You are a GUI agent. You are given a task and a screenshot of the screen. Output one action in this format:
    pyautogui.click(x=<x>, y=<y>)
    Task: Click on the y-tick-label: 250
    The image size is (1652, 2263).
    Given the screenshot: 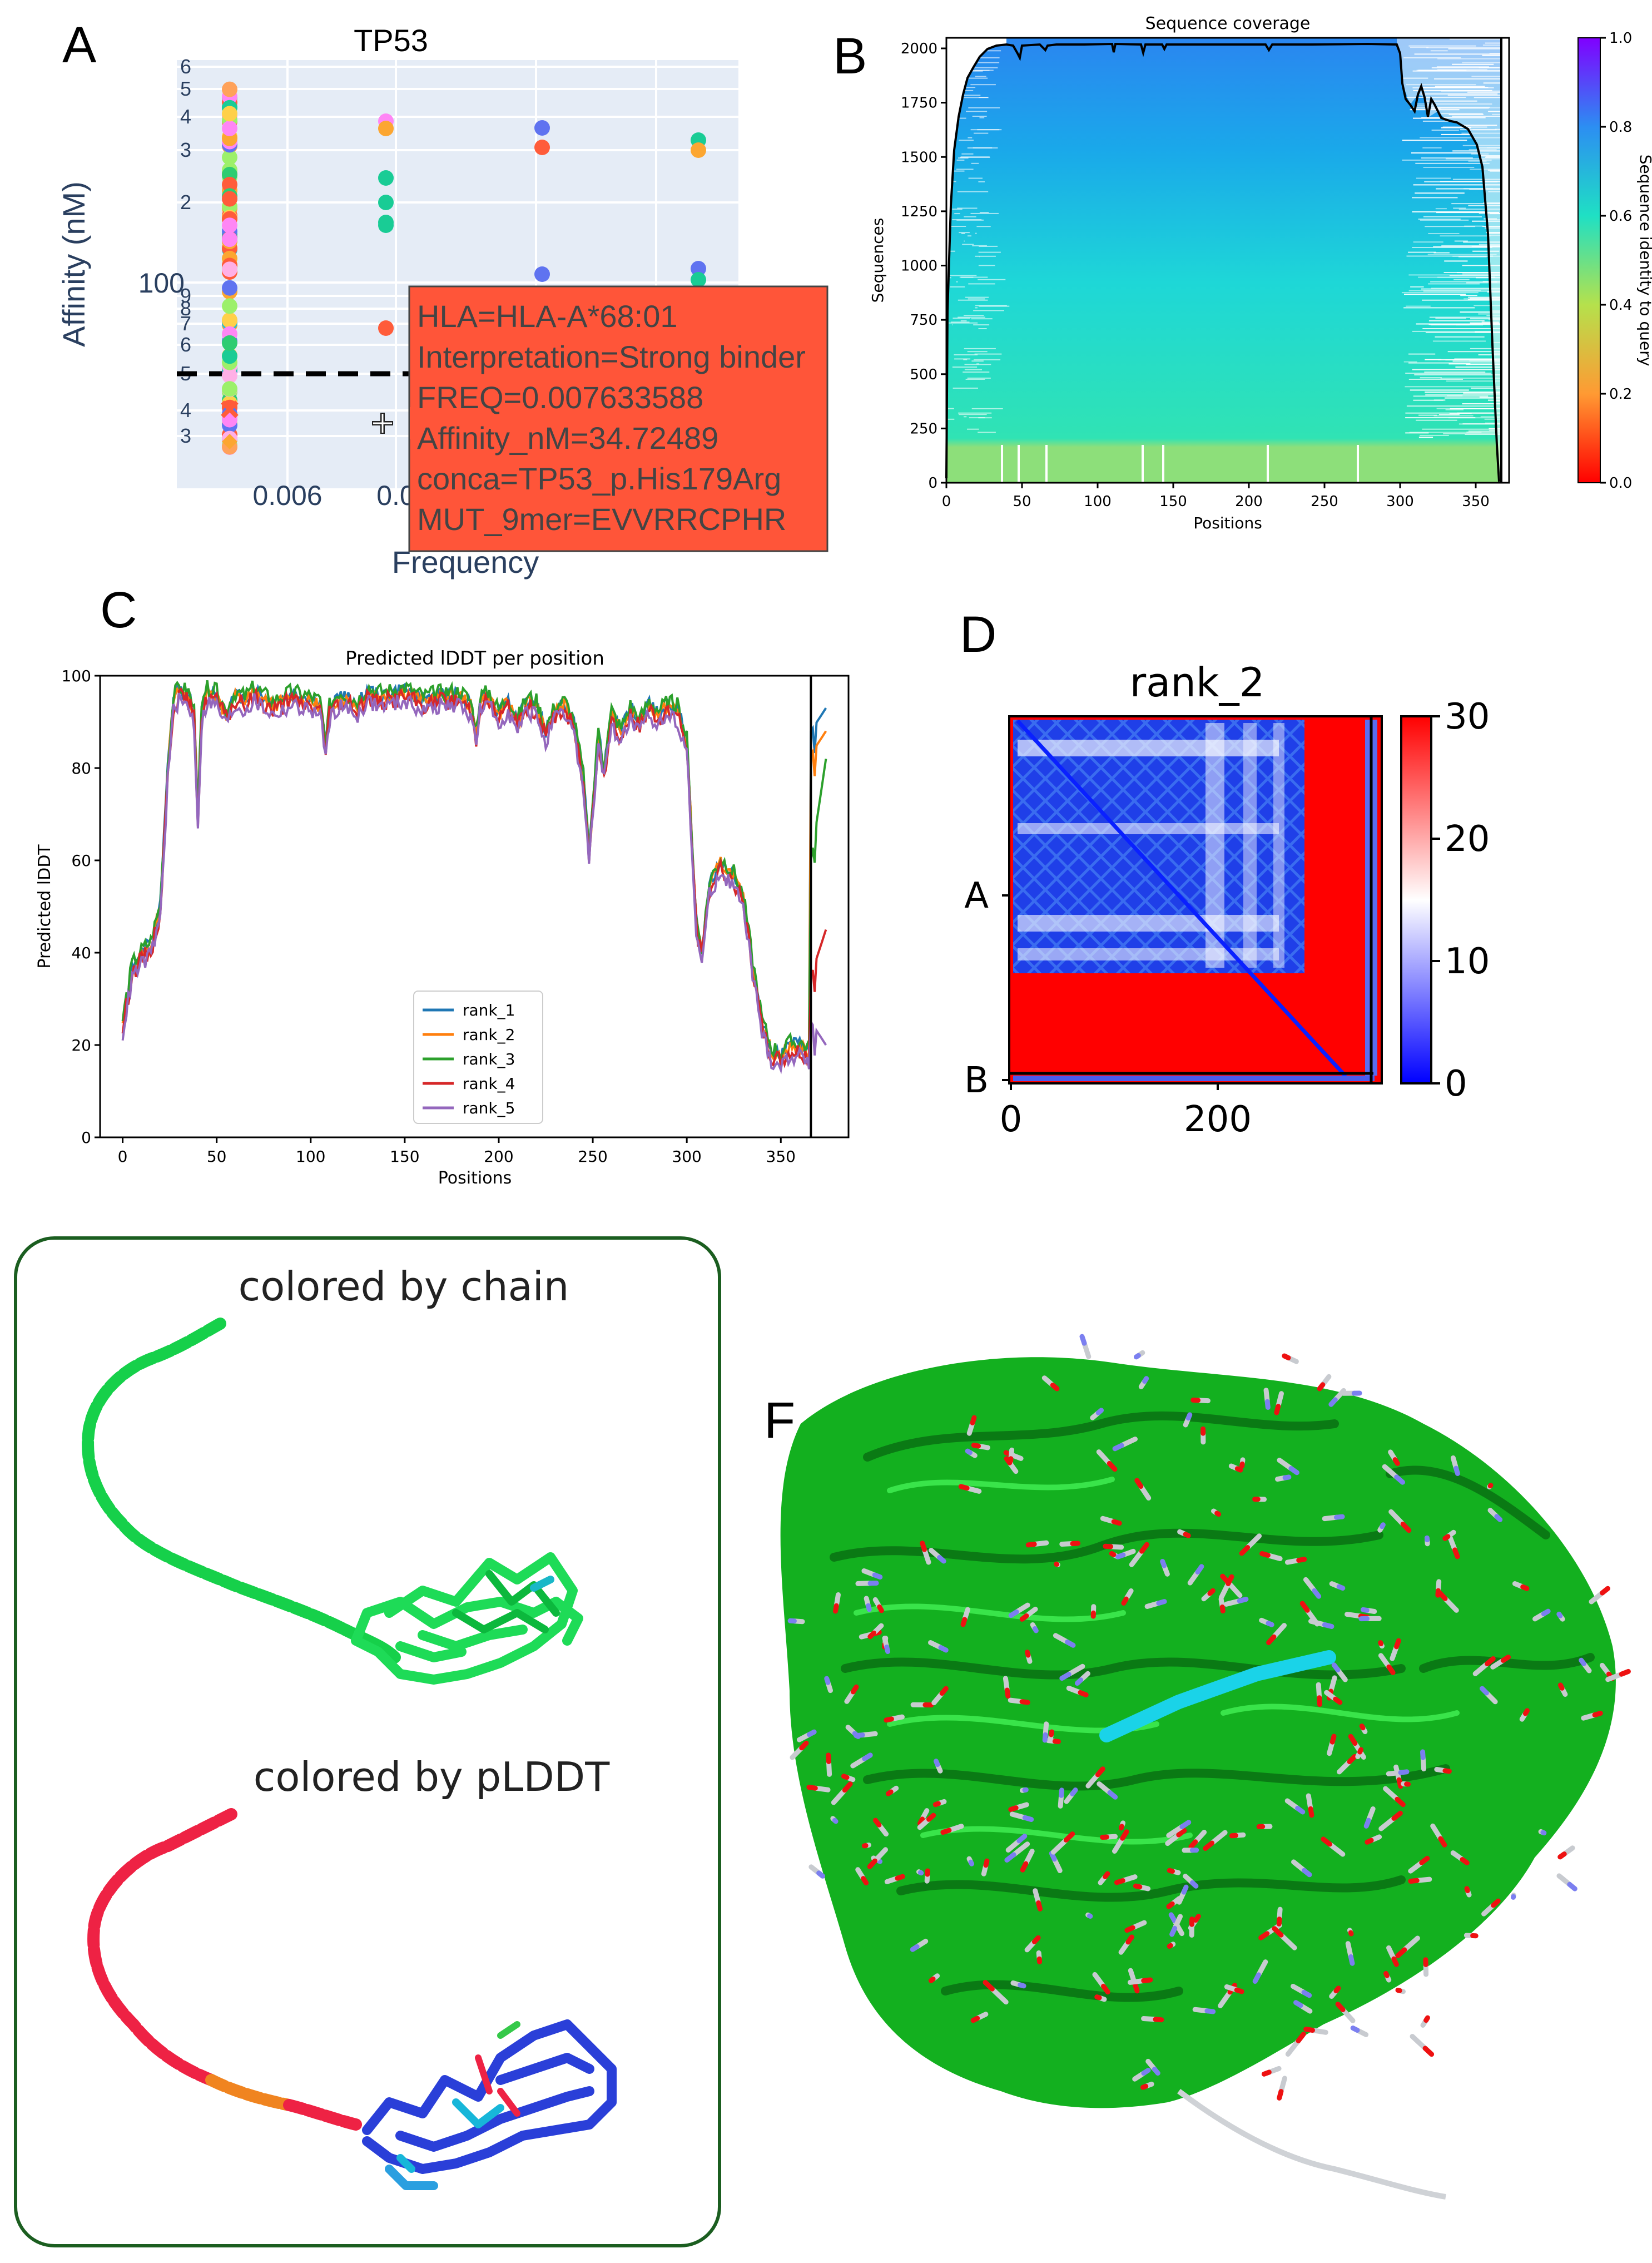 What is the action you would take?
    pyautogui.click(x=924, y=428)
    